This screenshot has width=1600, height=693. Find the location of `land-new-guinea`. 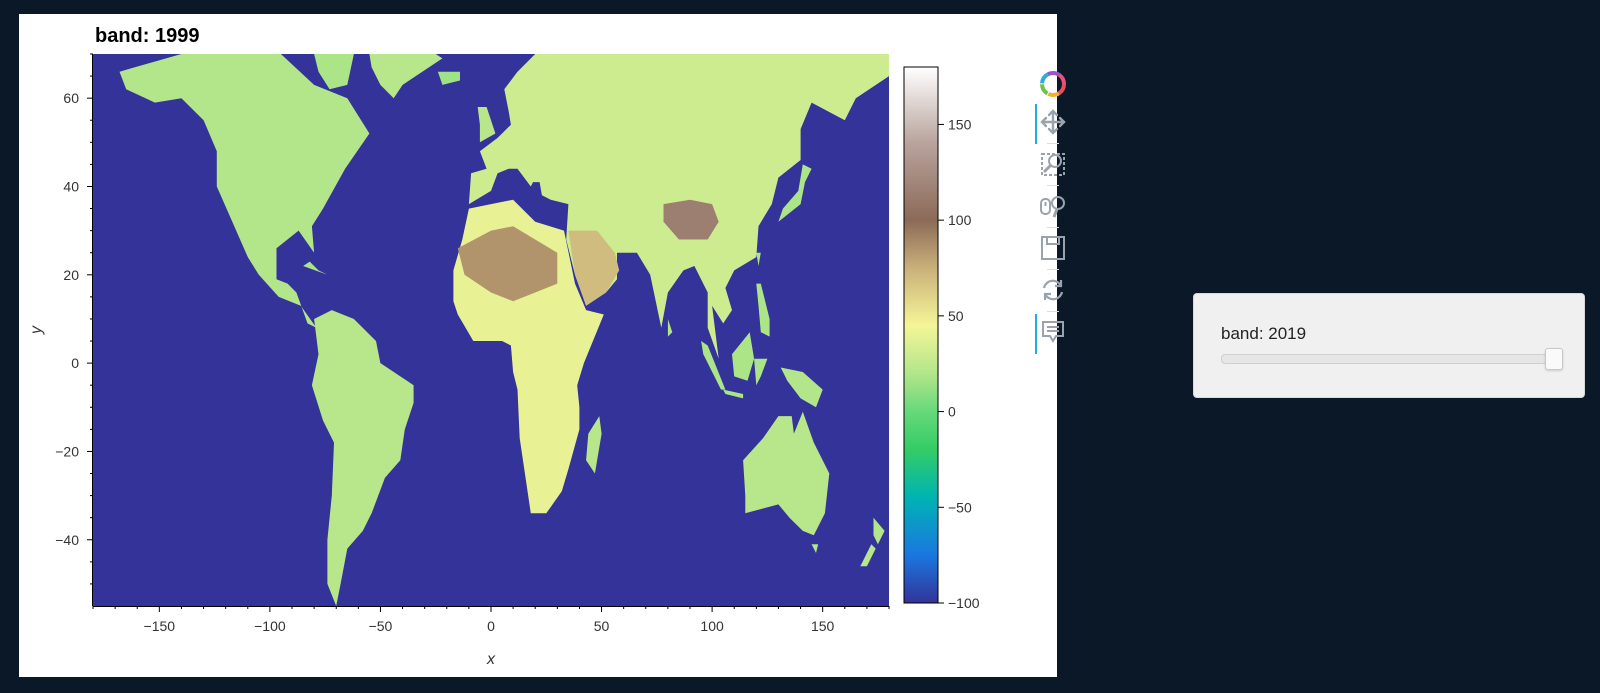

land-new-guinea is located at coordinates (801, 387).